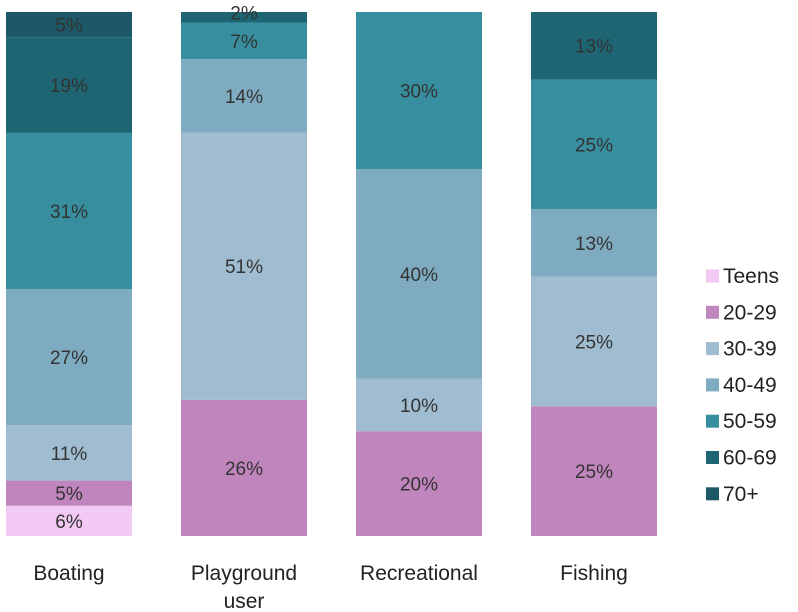 The width and height of the screenshot is (798, 612). I want to click on data-label-playground-user-50-59: 7%, so click(244, 42).